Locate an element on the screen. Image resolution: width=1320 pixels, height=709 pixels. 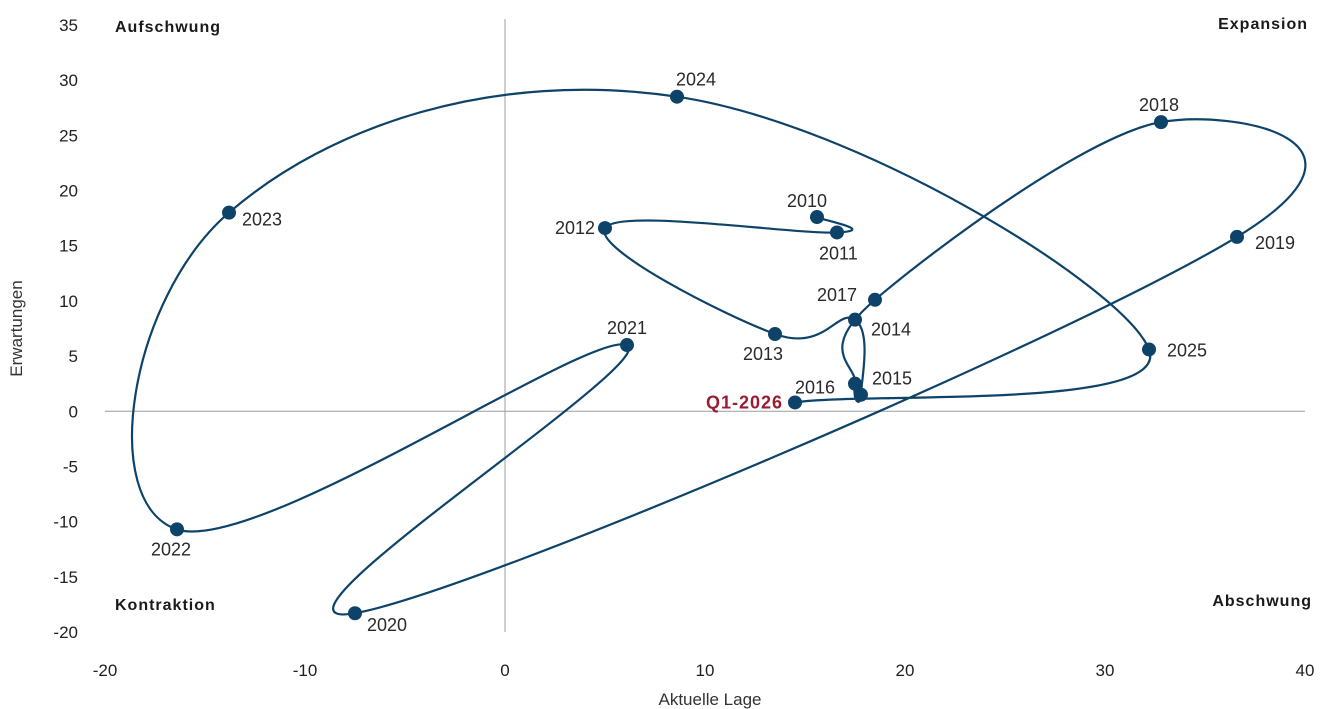
data-point-2023 is located at coordinates (229, 212).